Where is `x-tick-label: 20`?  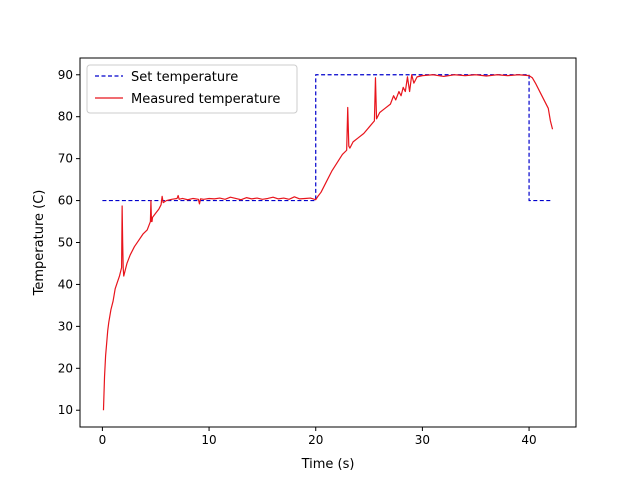
x-tick-label: 20 is located at coordinates (315, 440).